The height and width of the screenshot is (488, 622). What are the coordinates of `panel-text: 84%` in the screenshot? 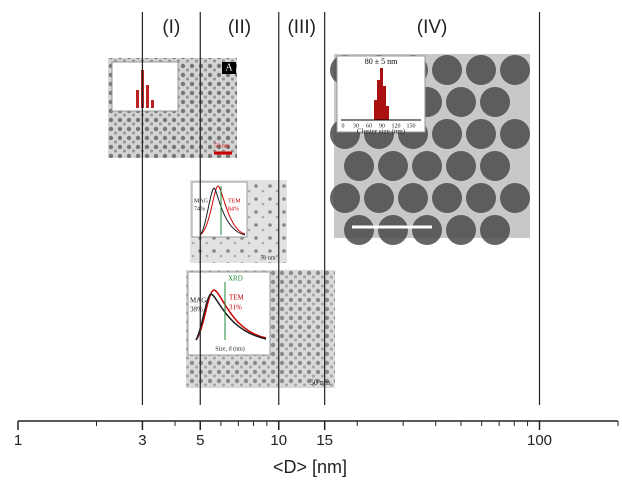 It's located at (233, 209).